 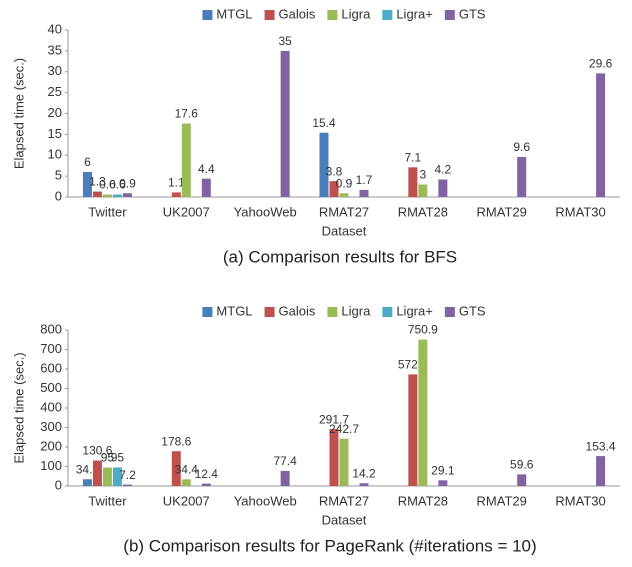 What do you see at coordinates (51, 367) in the screenshot?
I see `y-tick-label: 600` at bounding box center [51, 367].